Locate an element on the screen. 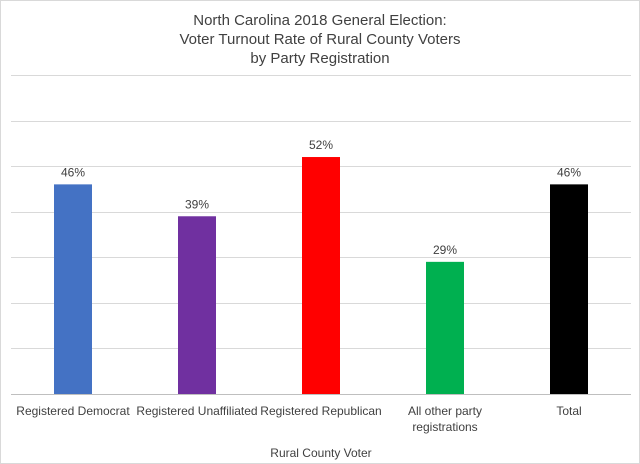  chart-title-line-3: by Party Registration is located at coordinates (320, 58).